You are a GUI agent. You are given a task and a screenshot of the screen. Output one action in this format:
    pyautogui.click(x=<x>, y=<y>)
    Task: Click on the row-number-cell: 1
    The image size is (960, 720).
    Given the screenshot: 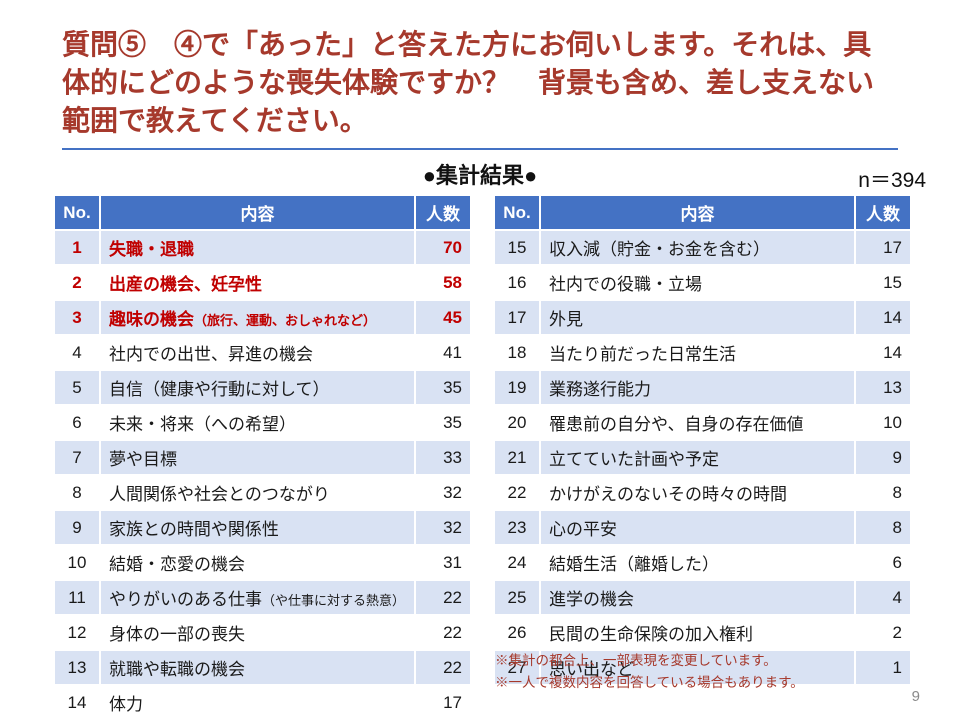 What is the action you would take?
    pyautogui.click(x=78, y=248)
    